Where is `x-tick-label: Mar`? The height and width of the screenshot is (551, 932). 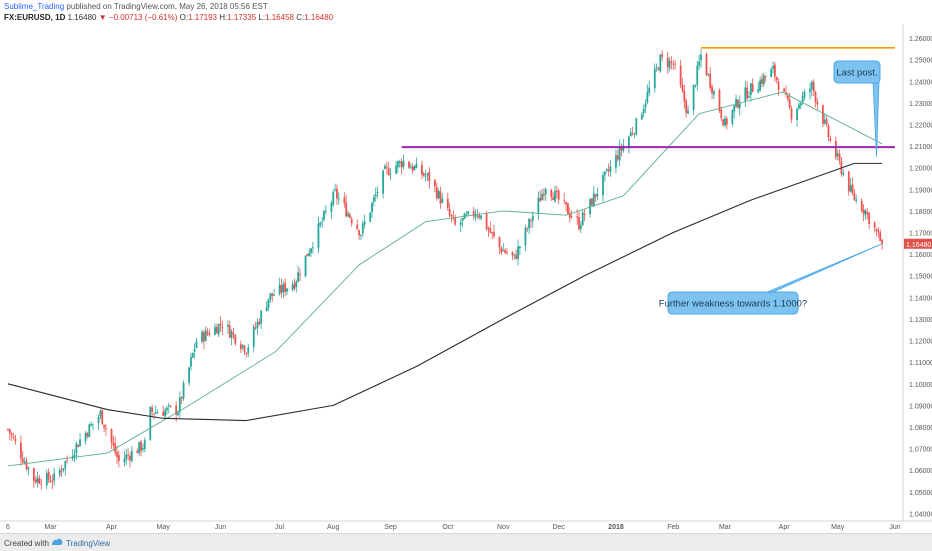 x-tick-label: Mar is located at coordinates (725, 527).